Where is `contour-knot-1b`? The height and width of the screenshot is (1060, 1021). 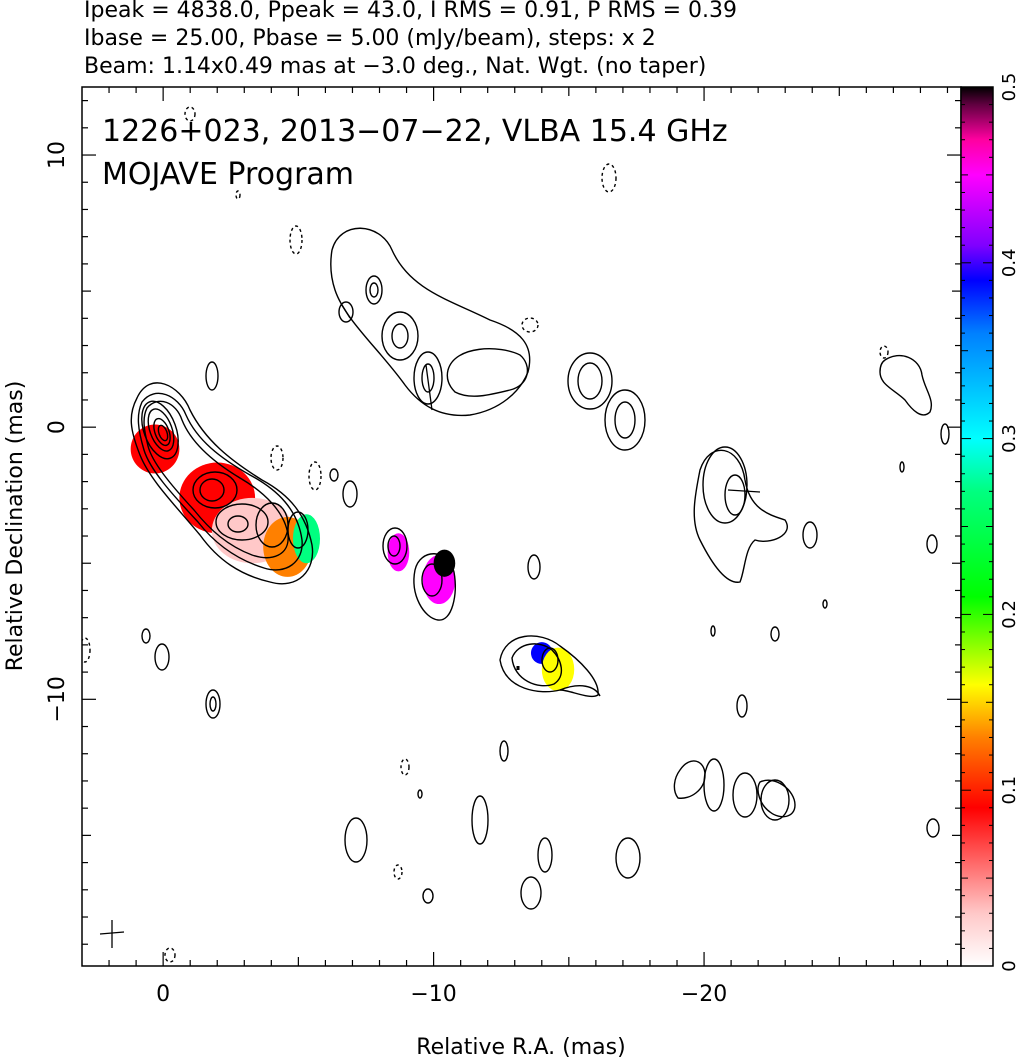
contour-knot-1b is located at coordinates (212, 490).